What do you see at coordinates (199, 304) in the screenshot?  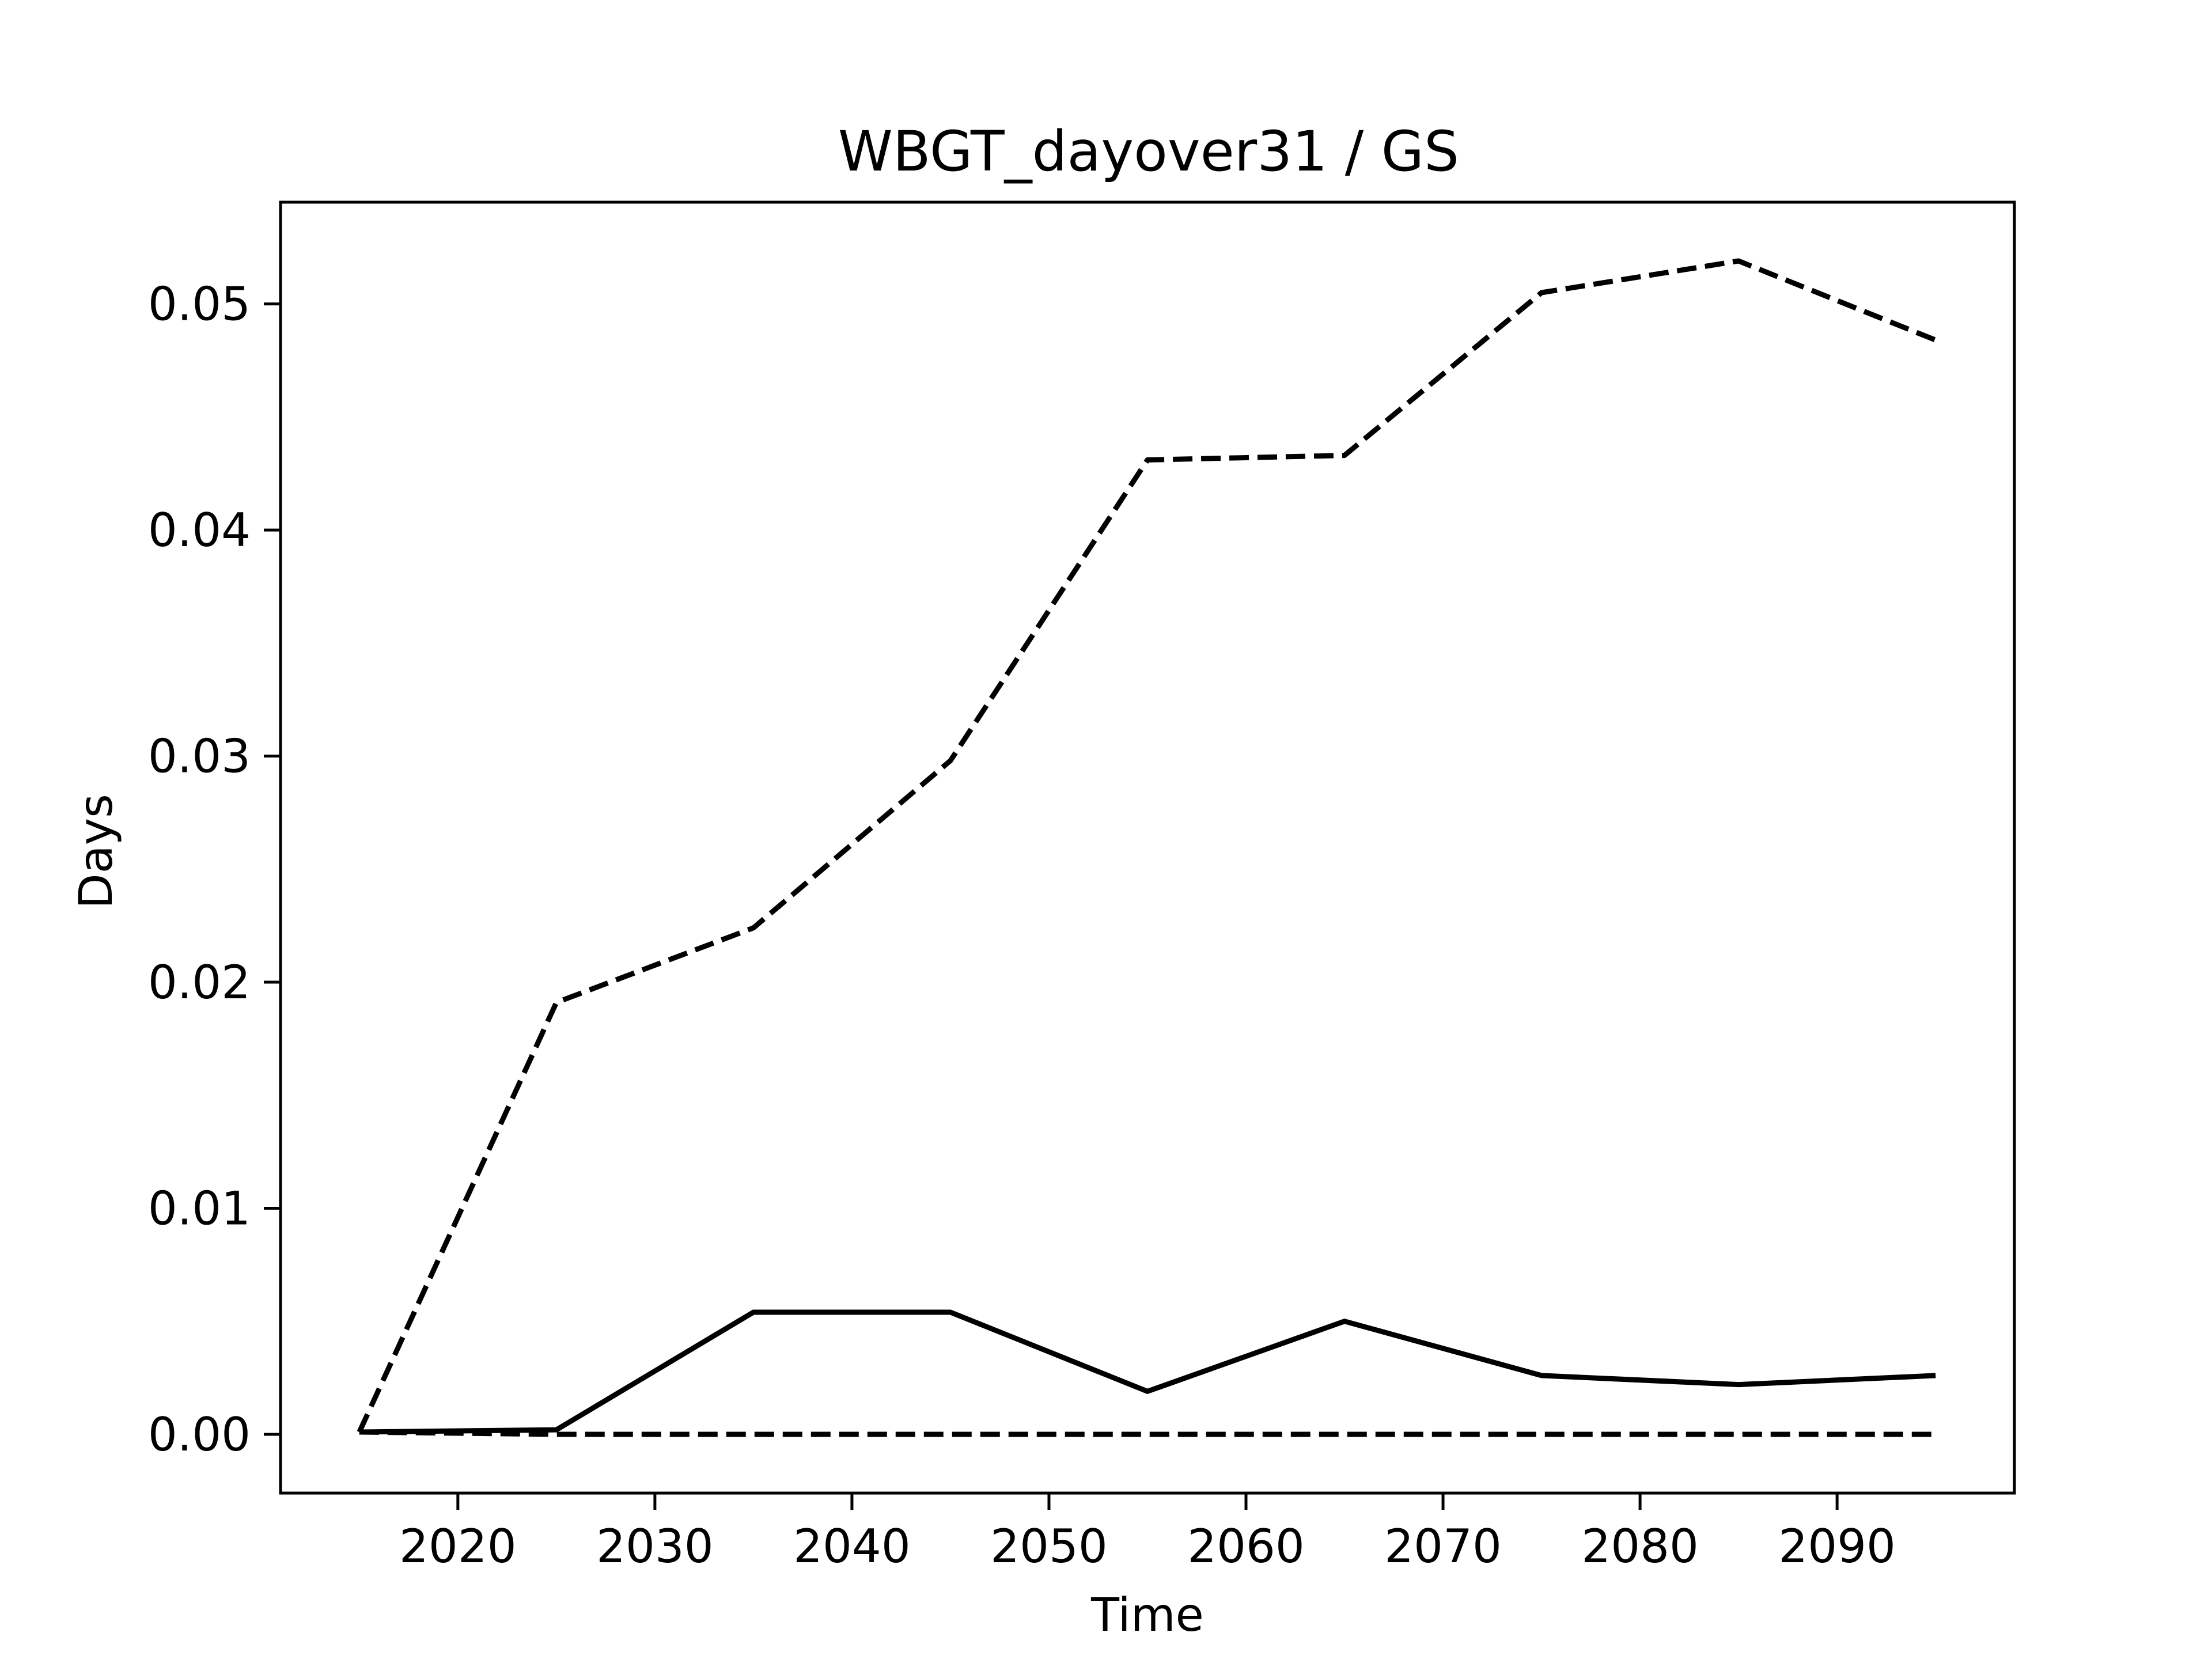 I see `y-tick-label: 0.05` at bounding box center [199, 304].